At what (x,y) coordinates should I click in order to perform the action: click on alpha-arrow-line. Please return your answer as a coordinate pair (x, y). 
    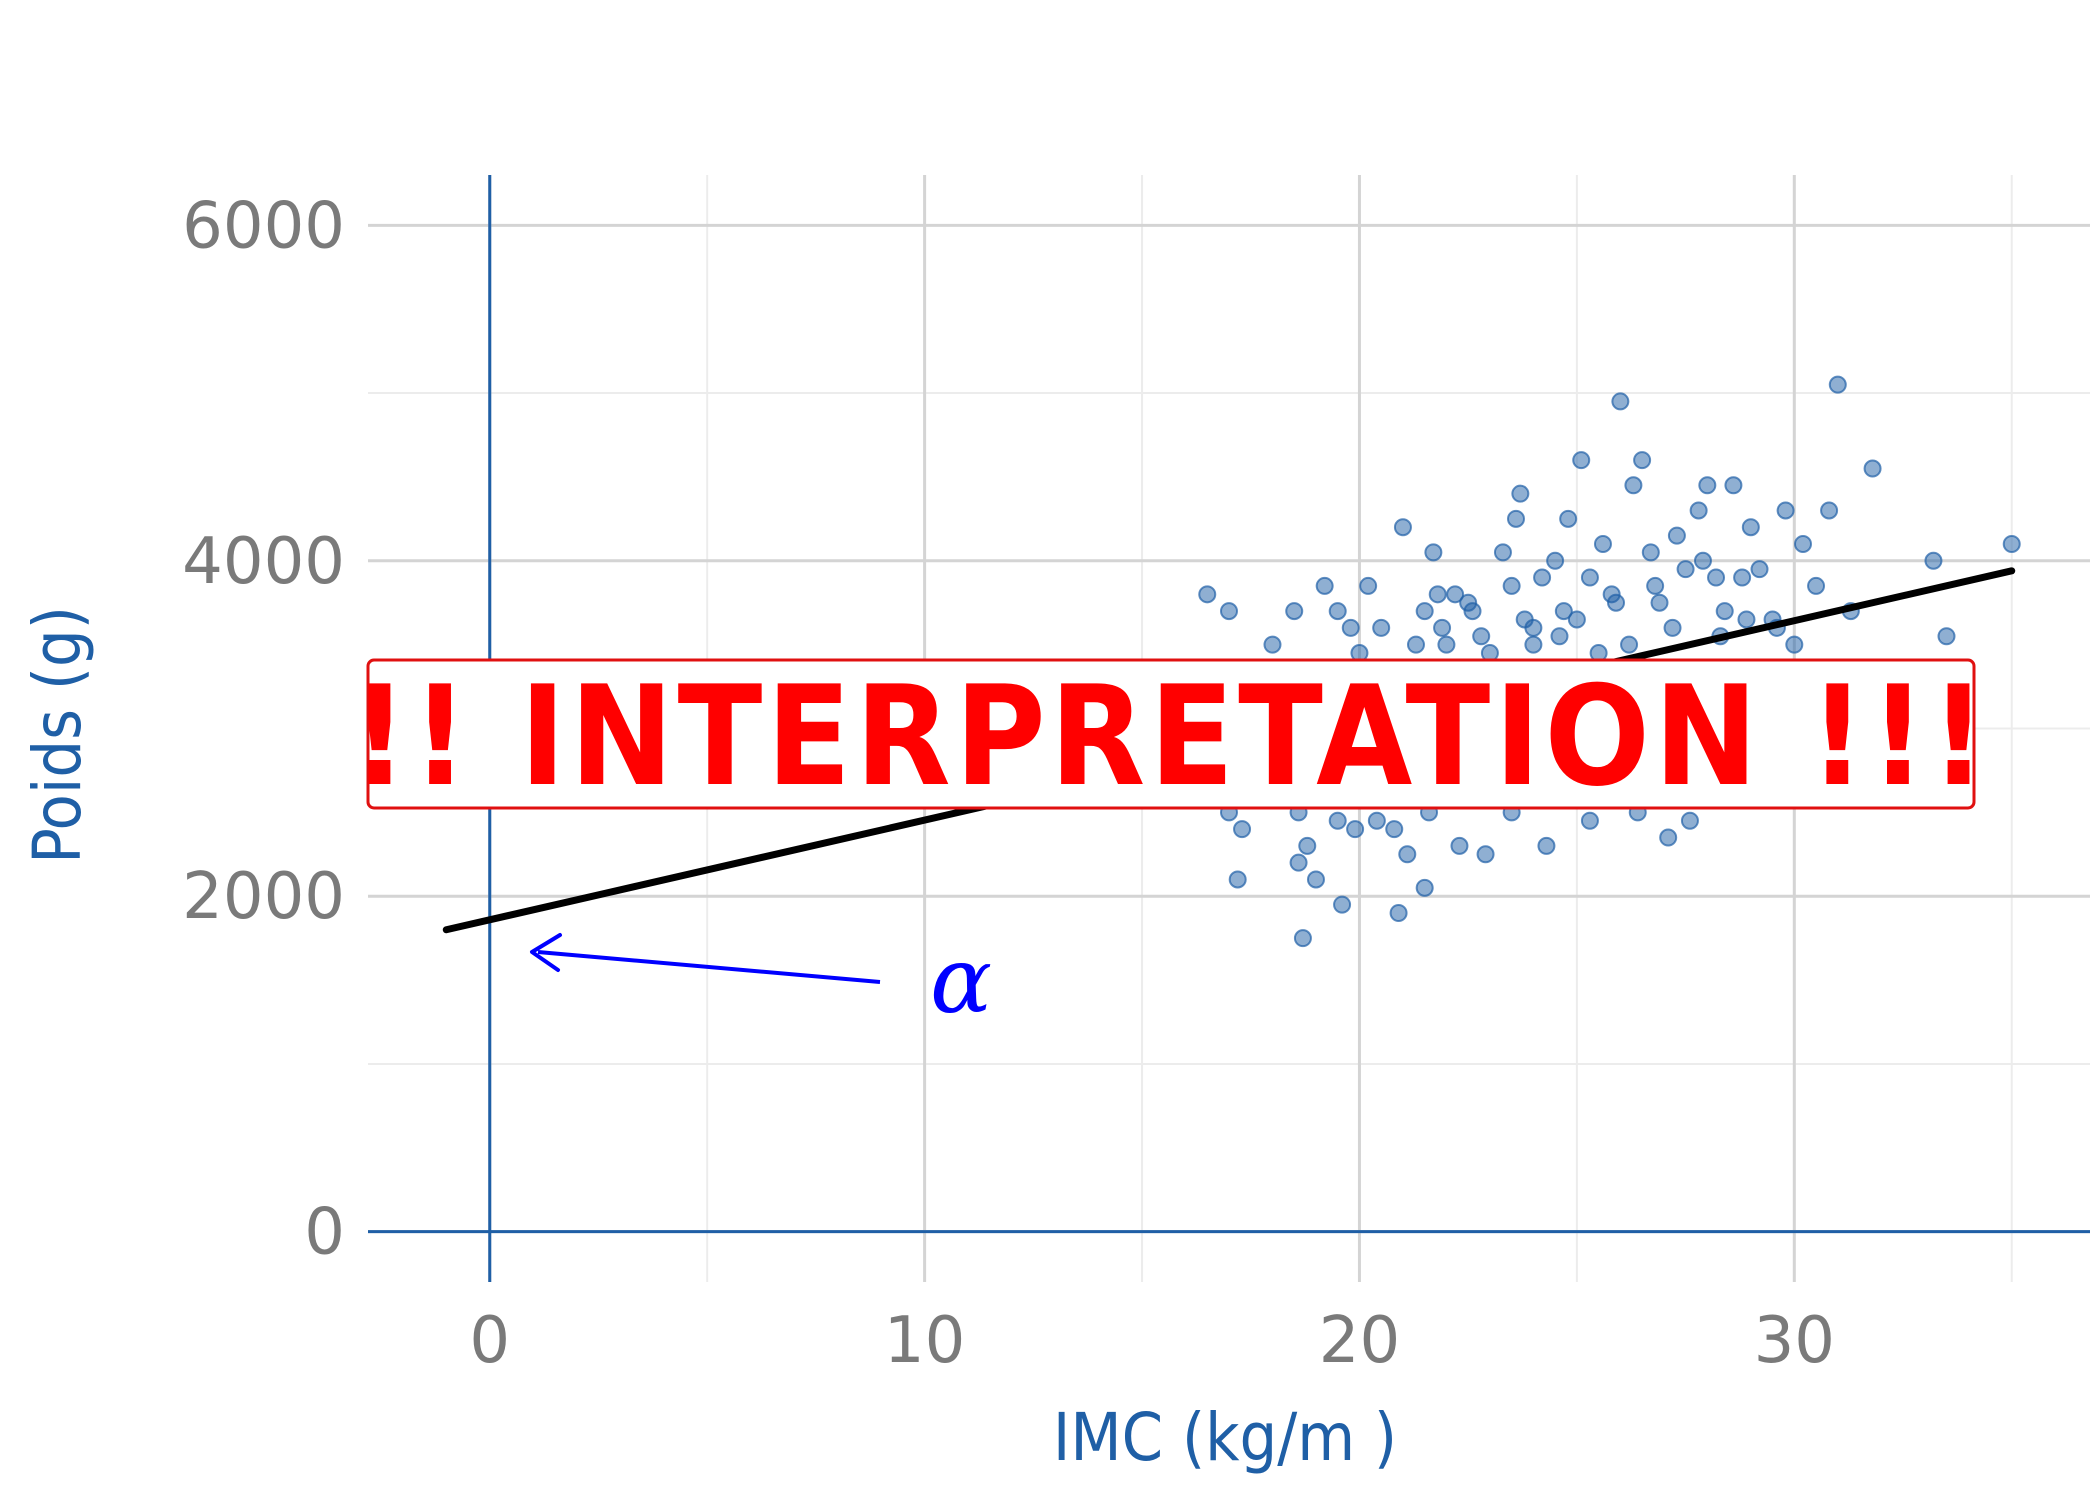
    Looking at the image, I should click on (709, 967).